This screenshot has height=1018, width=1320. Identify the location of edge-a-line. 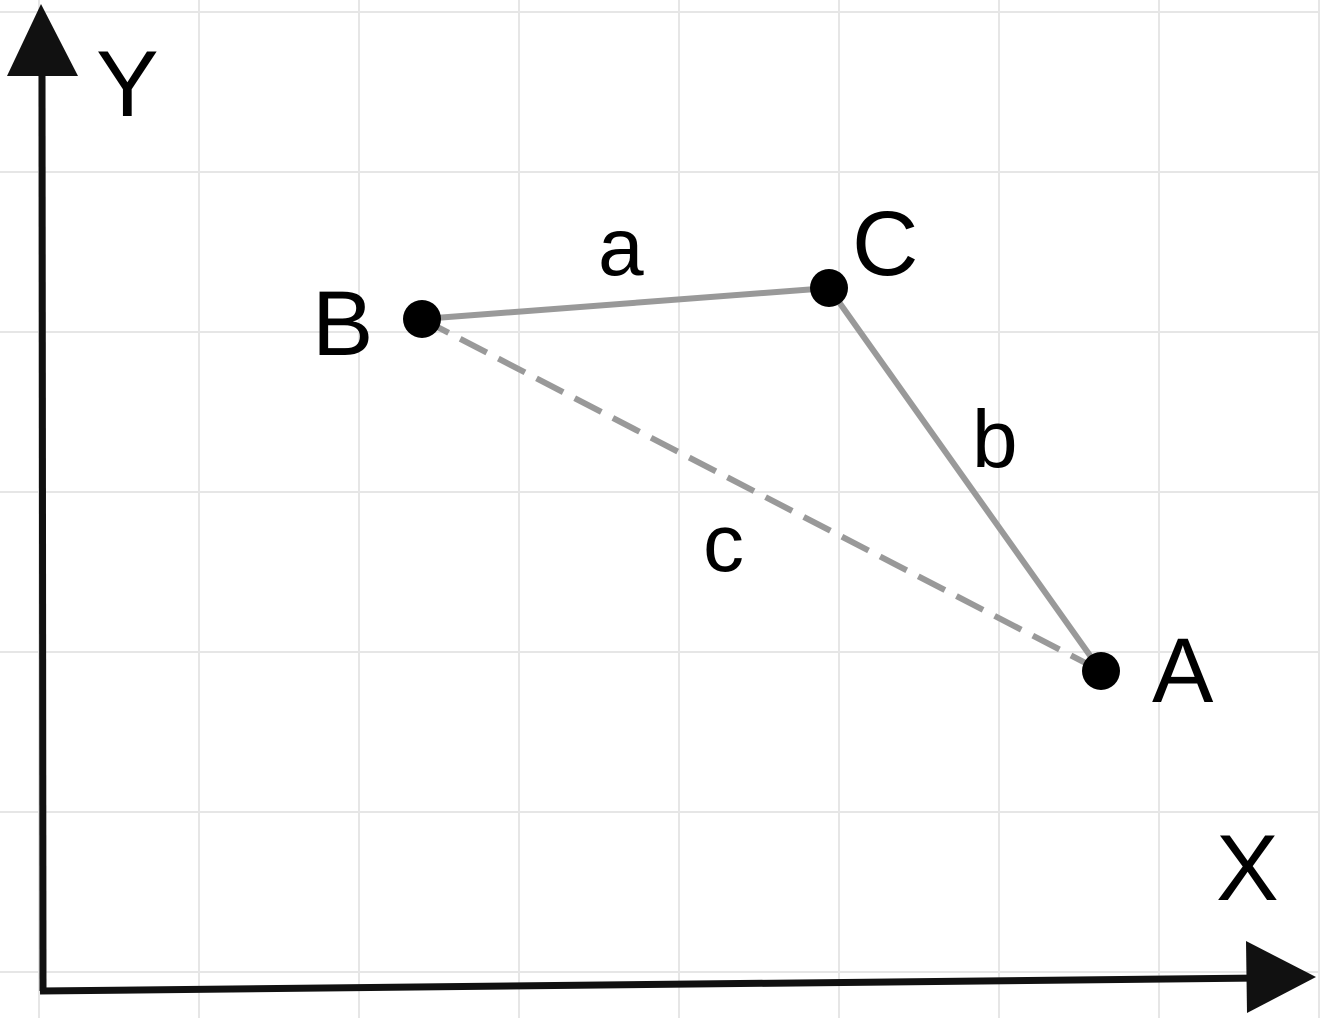
(625, 303).